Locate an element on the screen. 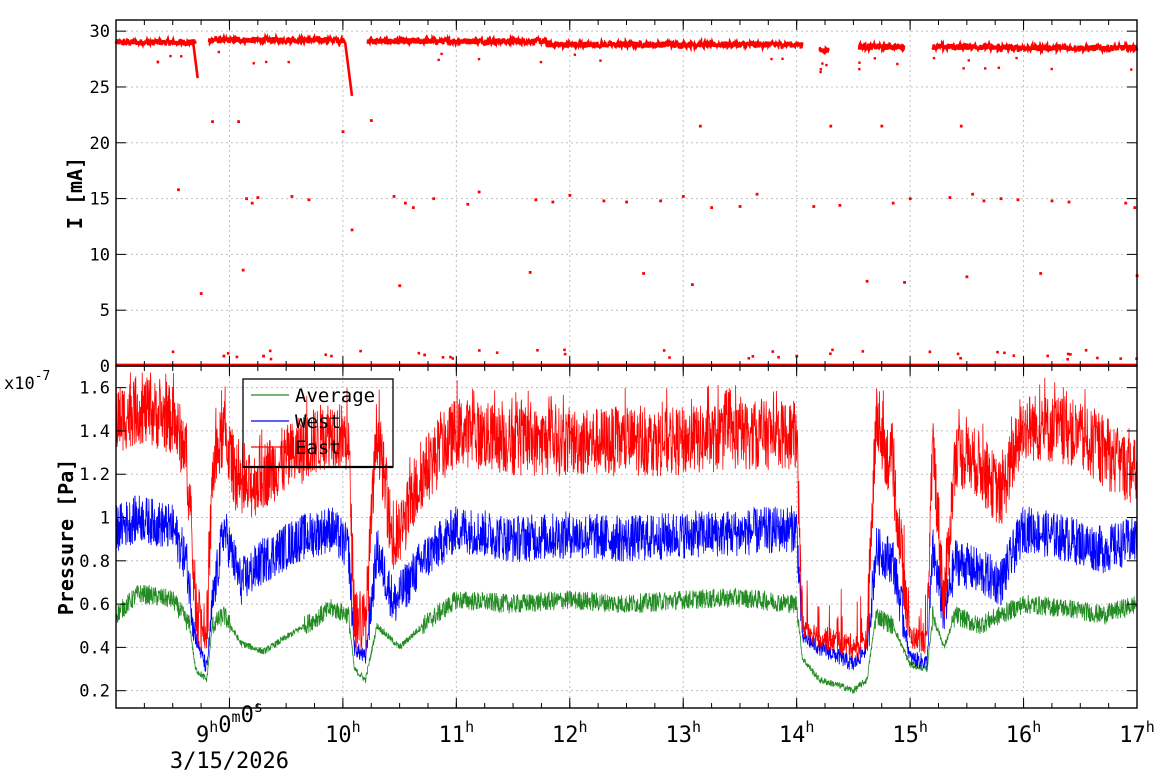 The width and height of the screenshot is (1158, 782). time-axis-label: 11h is located at coordinates (457, 733).